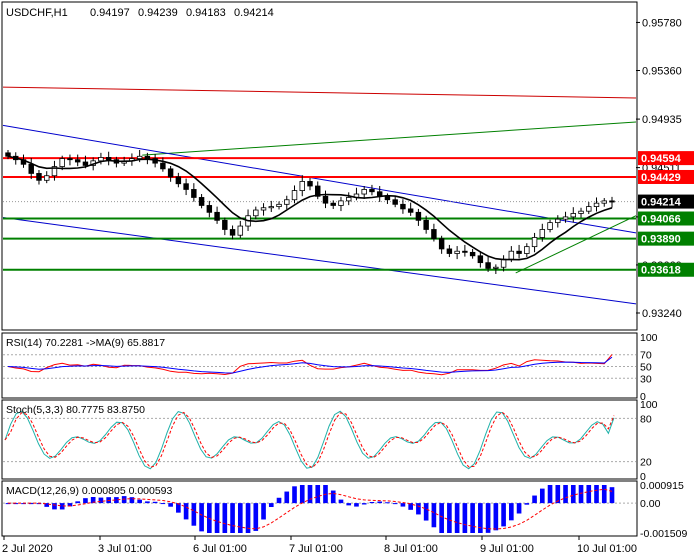  What do you see at coordinates (646, 379) in the screenshot?
I see `rsi-tick-label: 30` at bounding box center [646, 379].